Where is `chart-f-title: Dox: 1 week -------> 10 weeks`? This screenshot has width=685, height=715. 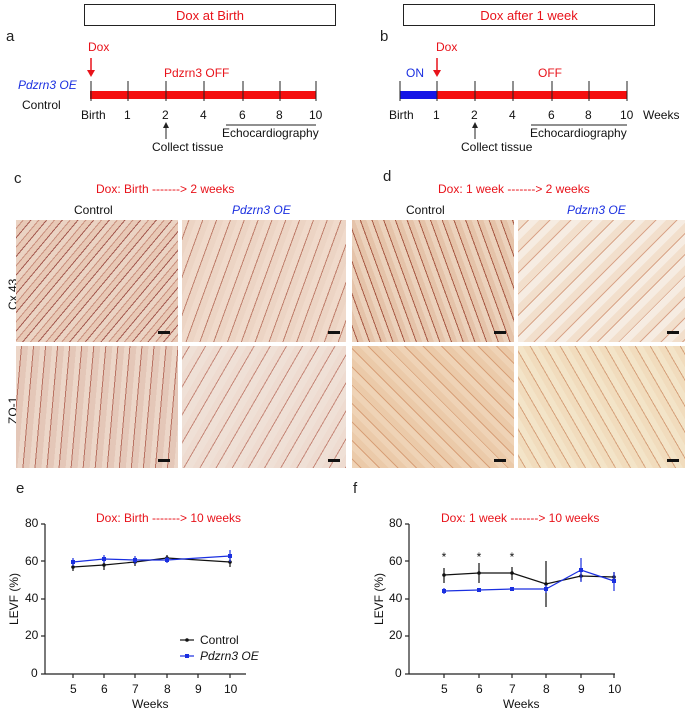
chart-f-title: Dox: 1 week -------> 10 weeks is located at coordinates (520, 518).